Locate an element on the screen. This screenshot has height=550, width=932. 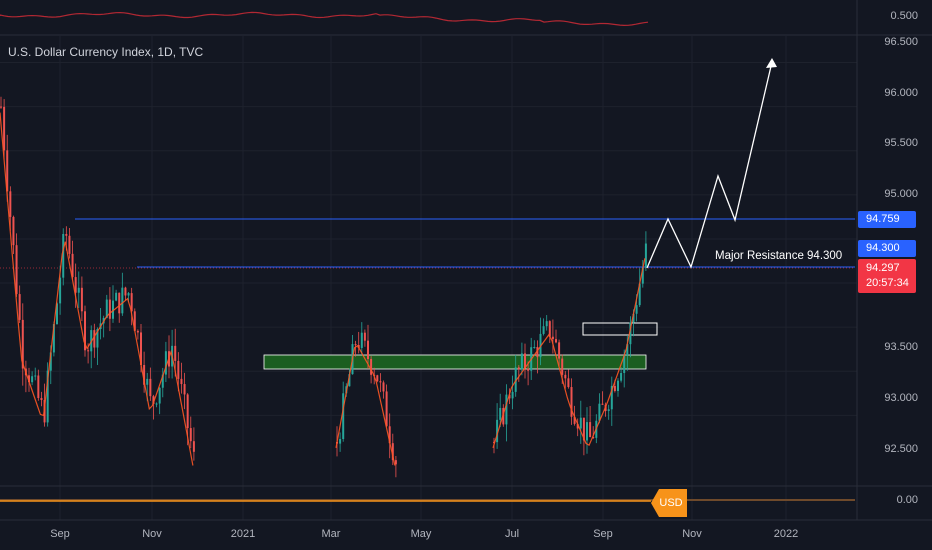
time-axis-label: Sep is located at coordinates (60, 534).